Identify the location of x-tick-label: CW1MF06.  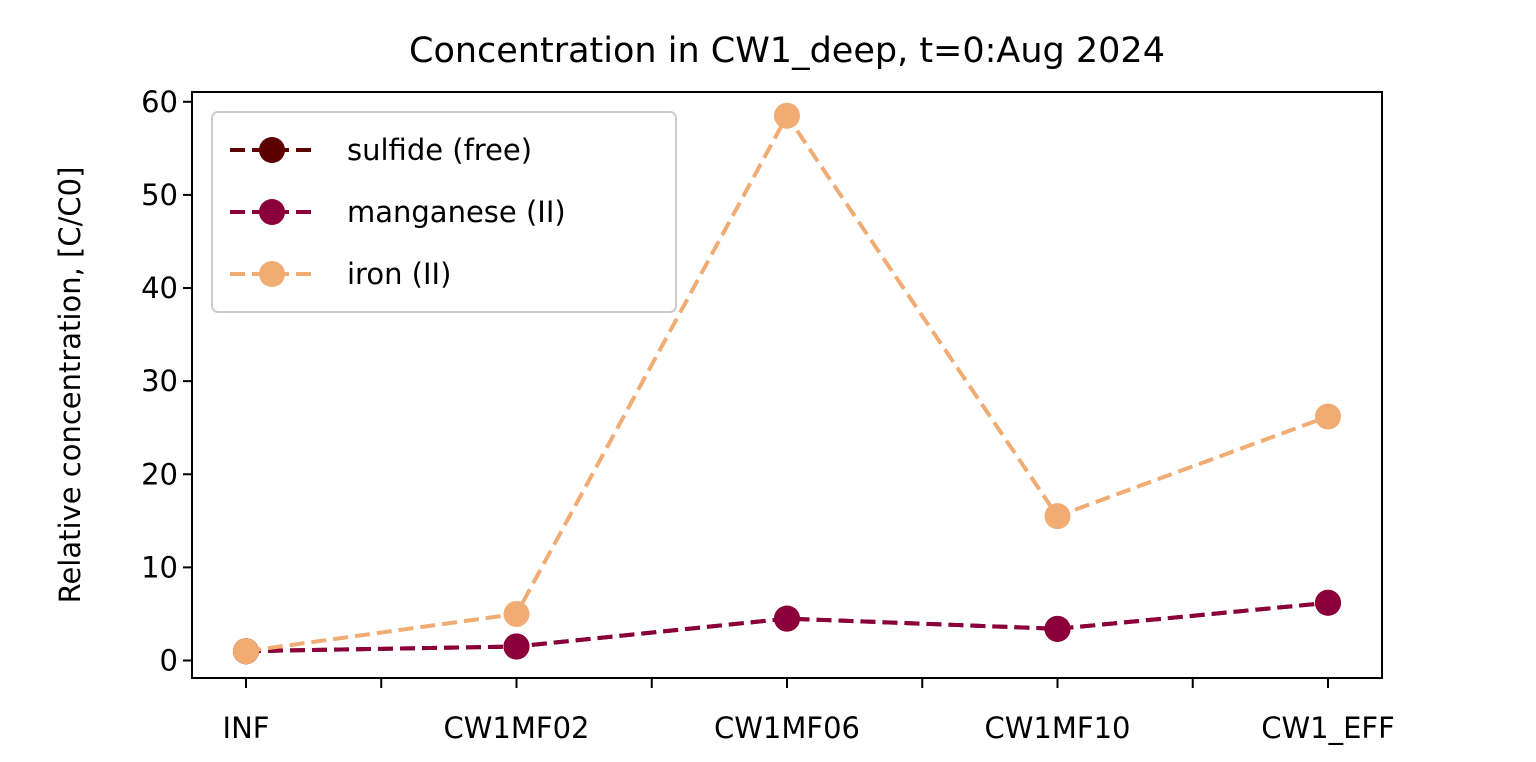
(787, 728).